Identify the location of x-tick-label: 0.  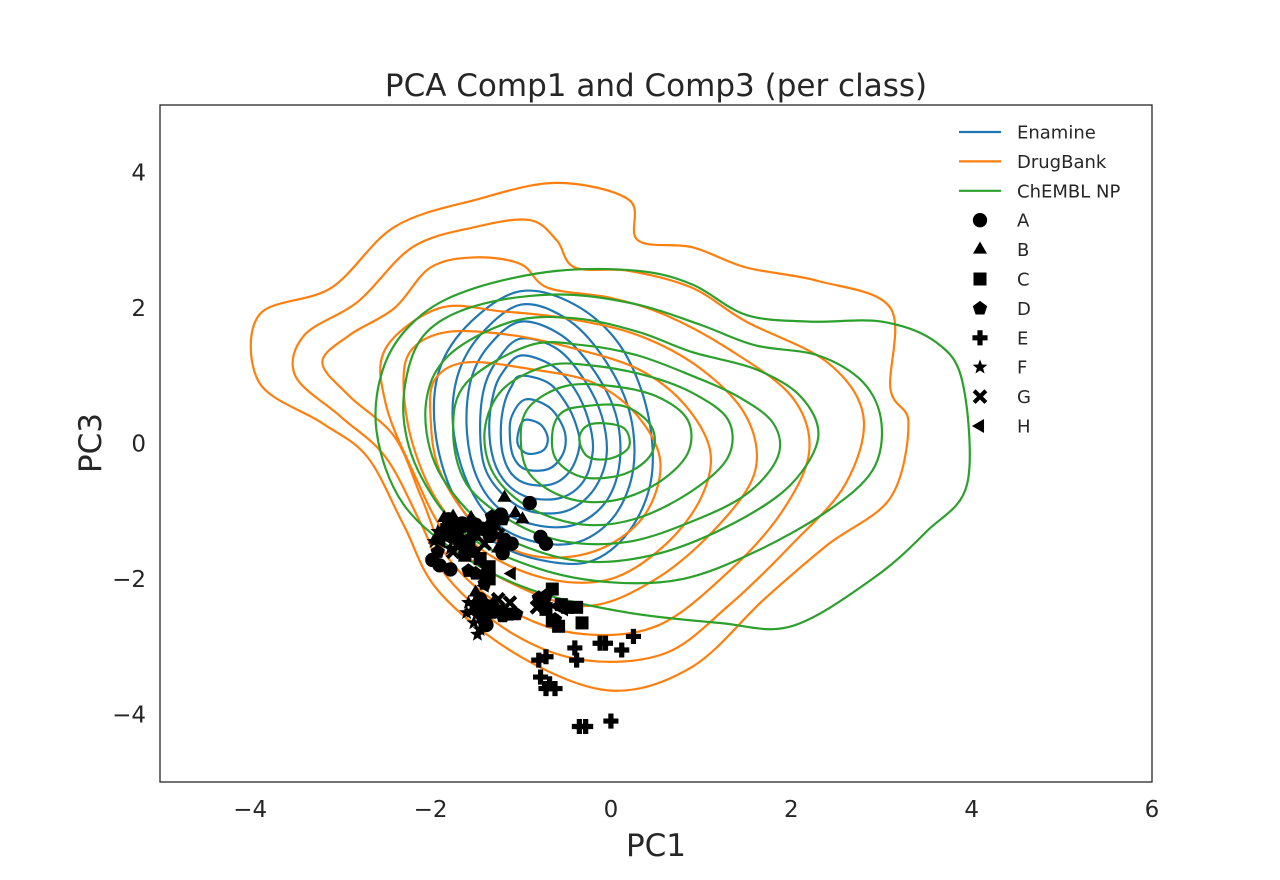
(611, 810).